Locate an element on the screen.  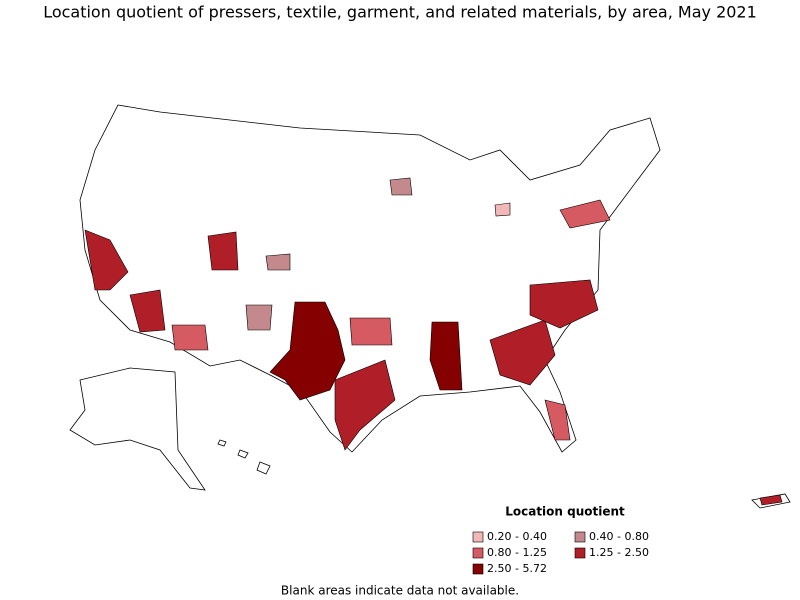
legend-label: 2.50 - 5.72 is located at coordinates (517, 568).